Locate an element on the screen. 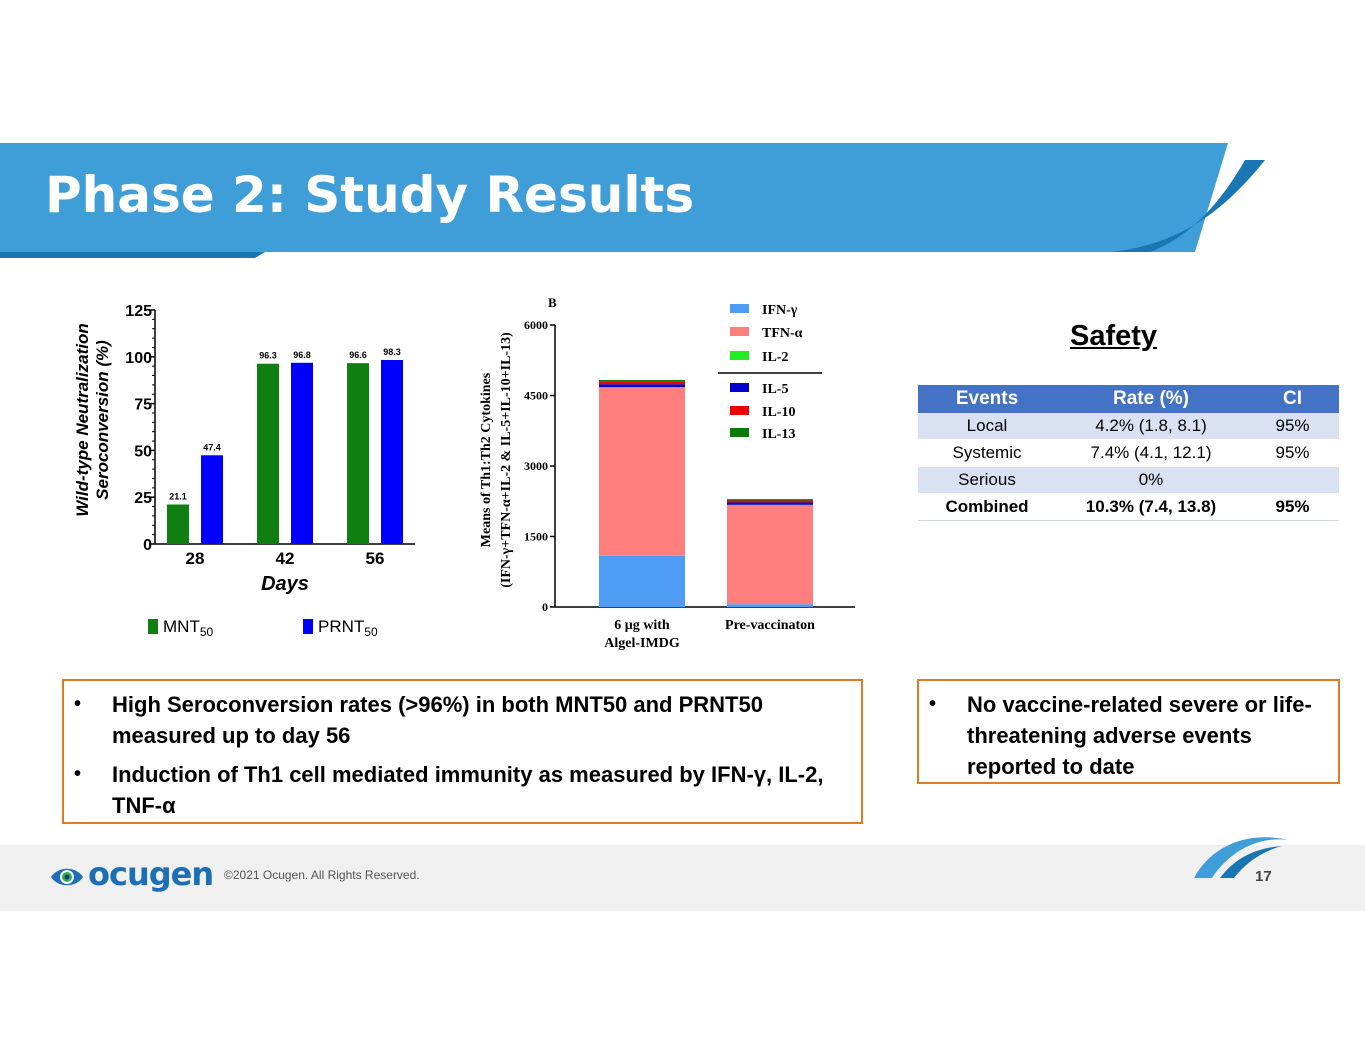 This screenshot has height=1055, width=1365. eye-icon is located at coordinates (67, 877).